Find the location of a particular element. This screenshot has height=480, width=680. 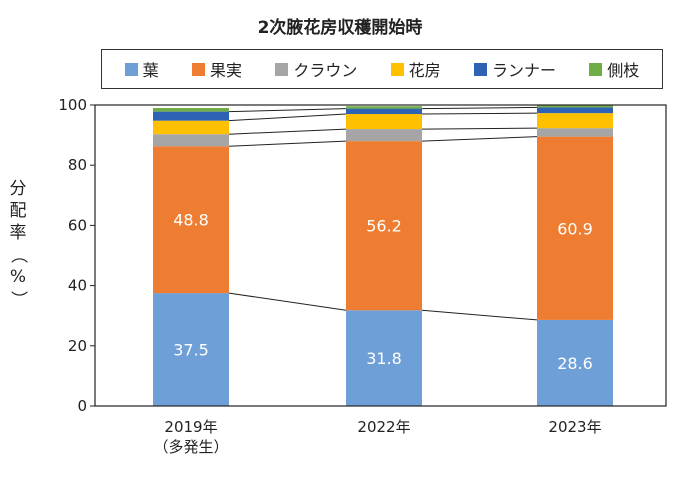

data-label: 37.5 is located at coordinates (191, 350).